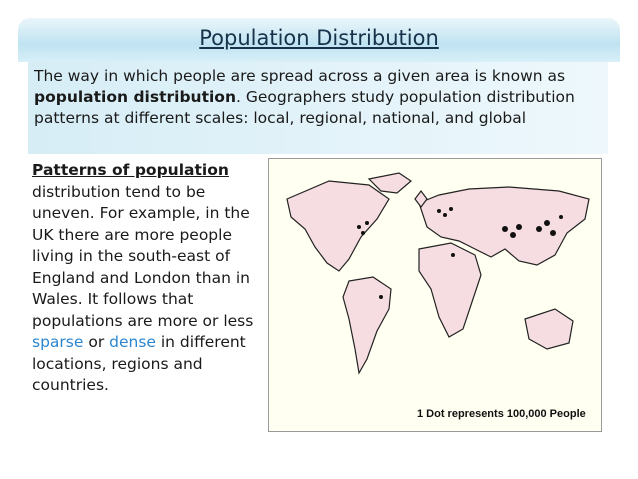 Image resolution: width=638 pixels, height=479 pixels. What do you see at coordinates (130, 170) in the screenshot?
I see `body-heading: Patterns of population` at bounding box center [130, 170].